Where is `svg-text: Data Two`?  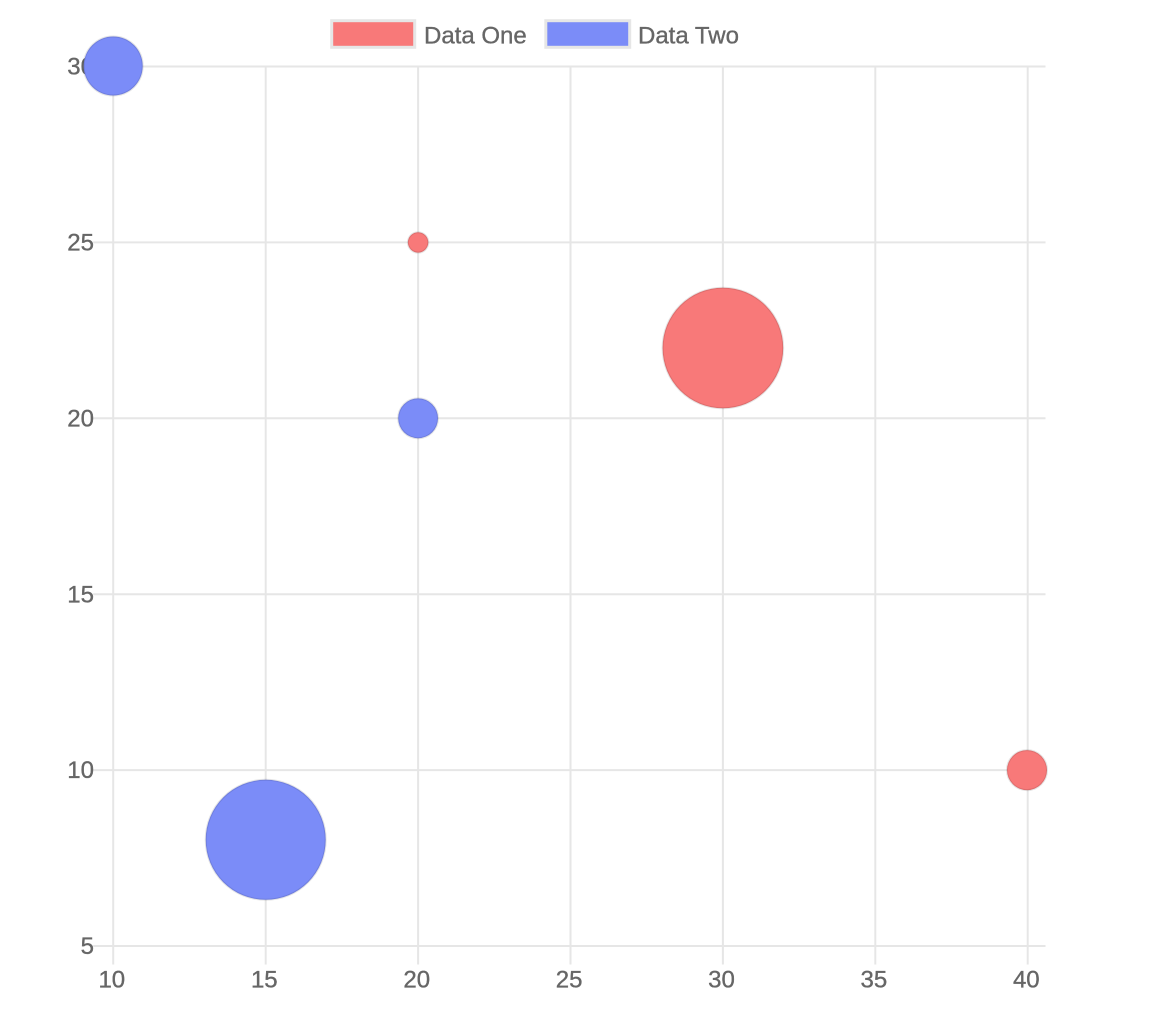 svg-text: Data Two is located at coordinates (688, 36).